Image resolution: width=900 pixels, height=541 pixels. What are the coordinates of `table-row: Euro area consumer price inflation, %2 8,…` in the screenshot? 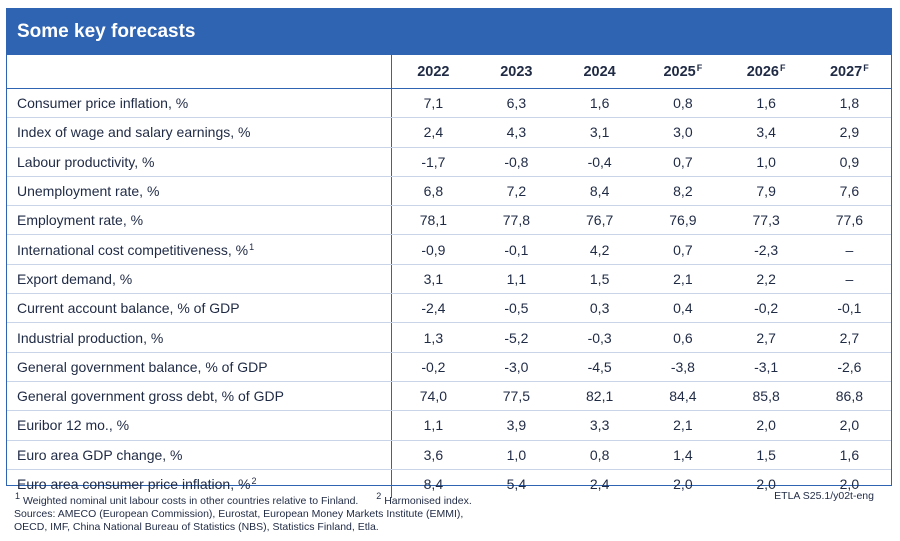 It's located at (449, 484).